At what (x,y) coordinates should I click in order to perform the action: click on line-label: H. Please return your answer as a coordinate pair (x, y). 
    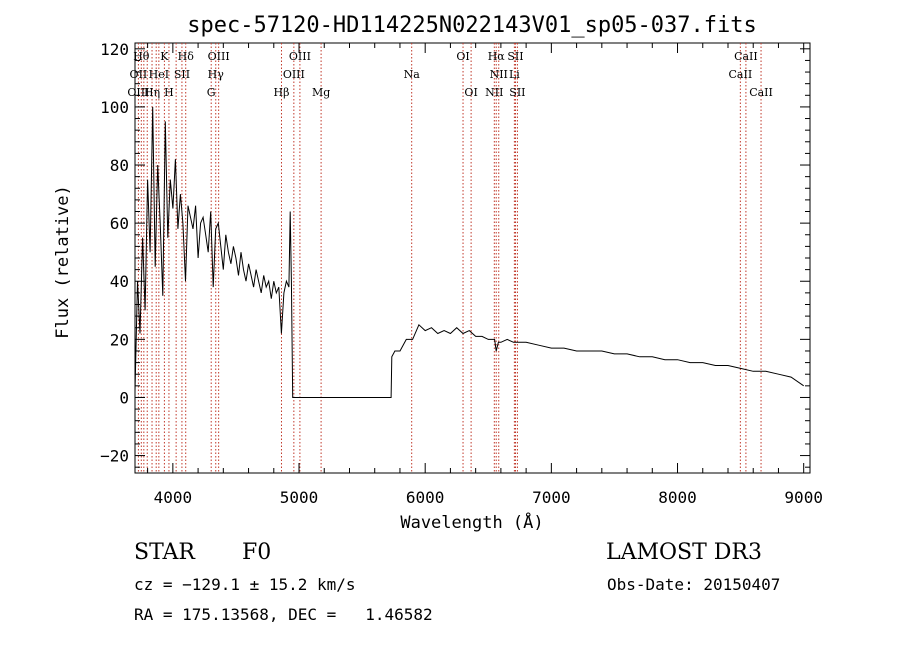
    Looking at the image, I should click on (169, 92).